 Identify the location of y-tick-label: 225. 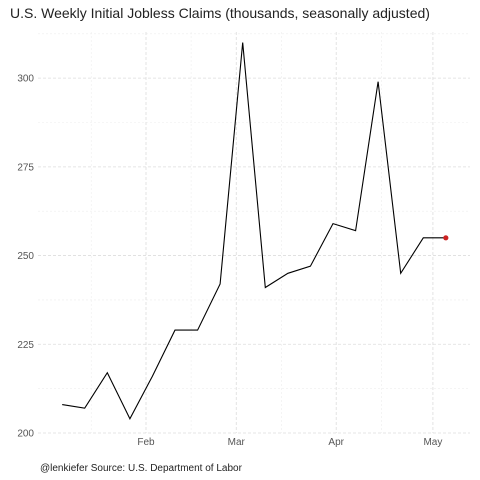
(25, 345).